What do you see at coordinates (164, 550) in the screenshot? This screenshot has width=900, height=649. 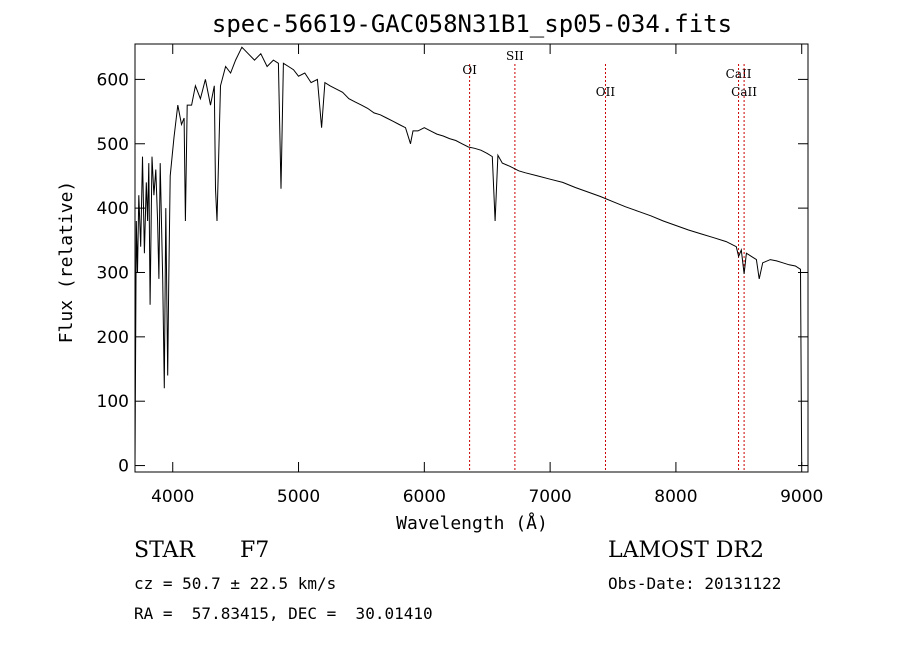 I see `object-class: STAR` at bounding box center [164, 550].